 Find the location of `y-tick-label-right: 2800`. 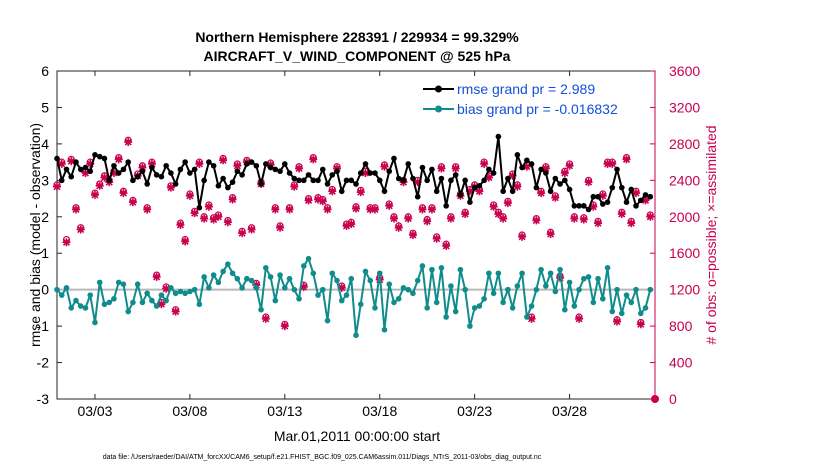

y-tick-label-right: 2800 is located at coordinates (684, 144).